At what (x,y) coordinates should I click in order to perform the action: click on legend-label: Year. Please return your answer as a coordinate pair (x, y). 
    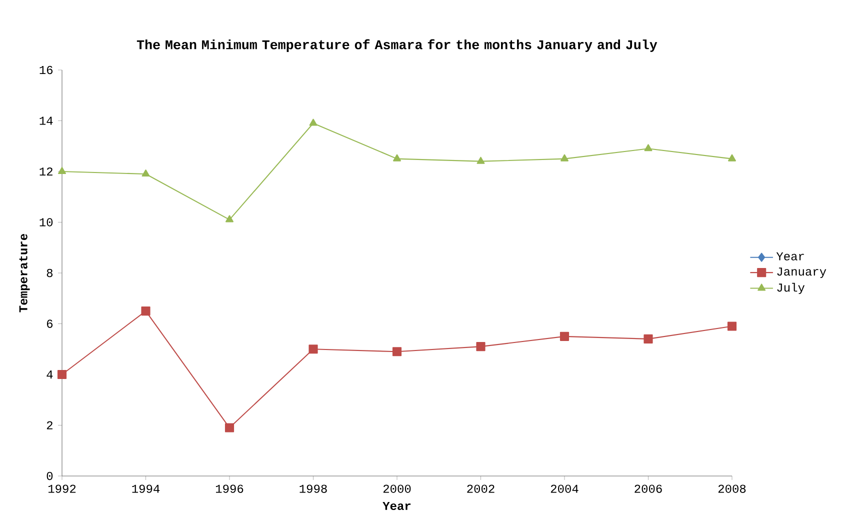
    Looking at the image, I should click on (790, 256).